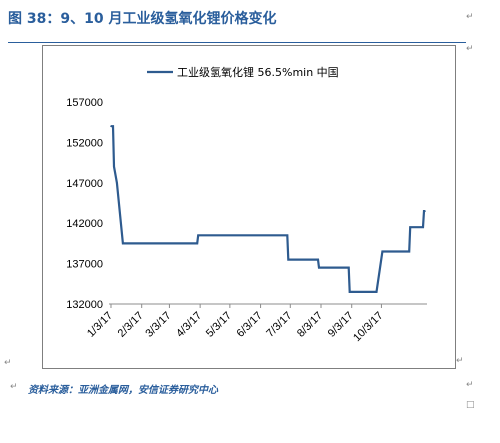 This screenshot has height=443, width=500. What do you see at coordinates (158, 325) in the screenshot?
I see `x-tick-label: 3/3/17` at bounding box center [158, 325].